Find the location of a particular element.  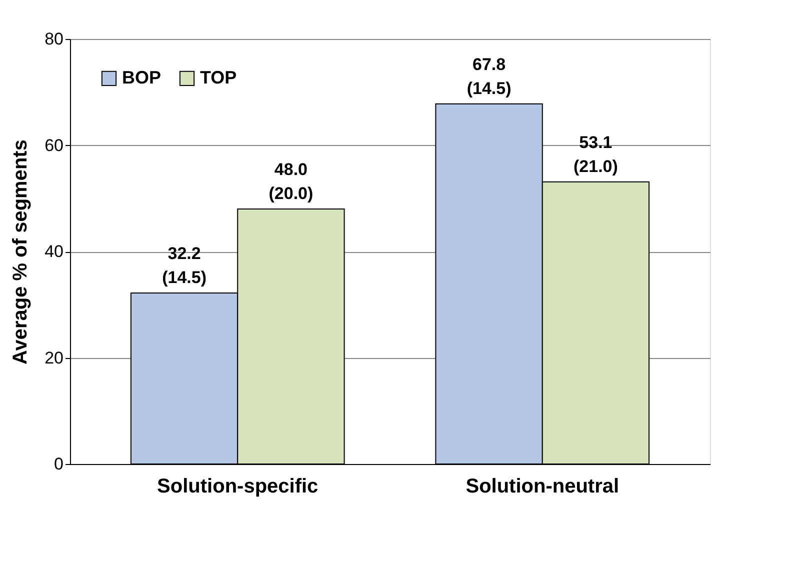

data-label: 67.8 (14.5) is located at coordinates (489, 76).